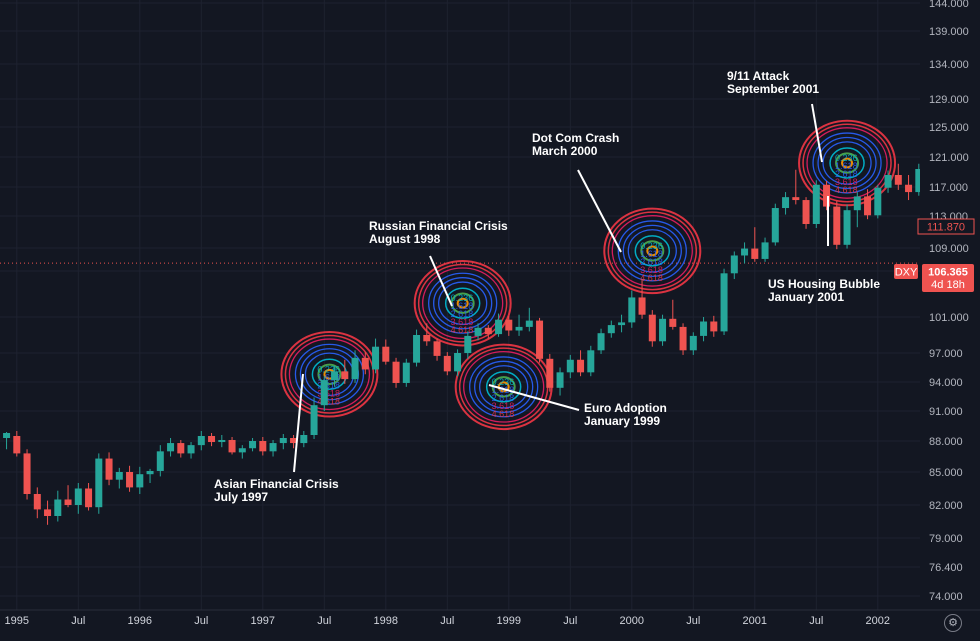 The width and height of the screenshot is (980, 641). Describe the element at coordinates (906, 271) in the screenshot. I see `symbol-badge: DXY` at that location.